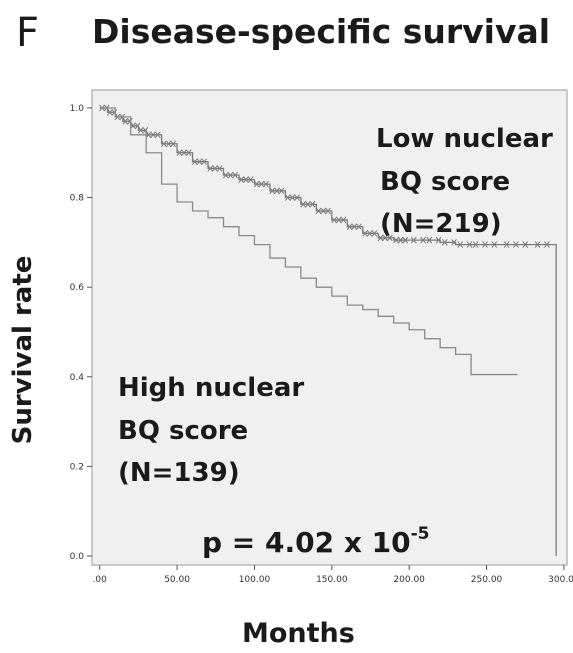 The width and height of the screenshot is (573, 653). I want to click on y-tick-label: 0.0, so click(77, 557).